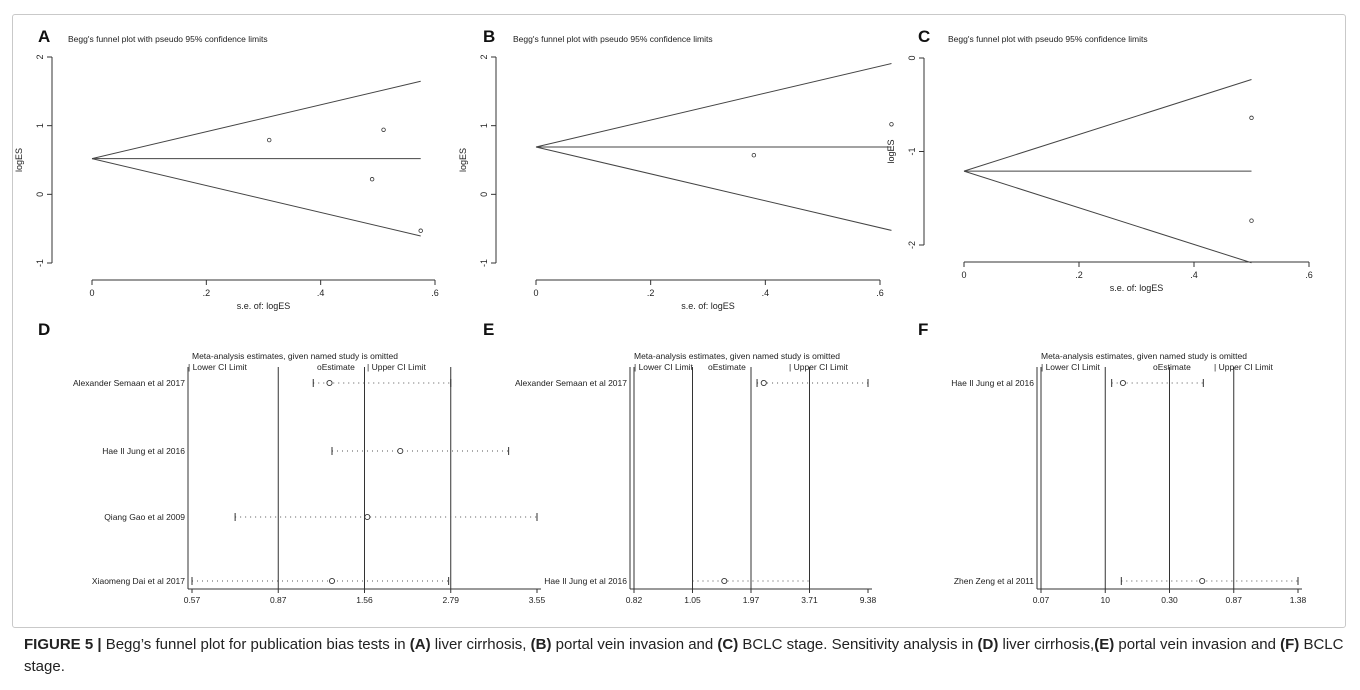 The width and height of the screenshot is (1360, 690). I want to click on caption-segment: BCLC stage. Sensitivity analysis in, so click(858, 644).